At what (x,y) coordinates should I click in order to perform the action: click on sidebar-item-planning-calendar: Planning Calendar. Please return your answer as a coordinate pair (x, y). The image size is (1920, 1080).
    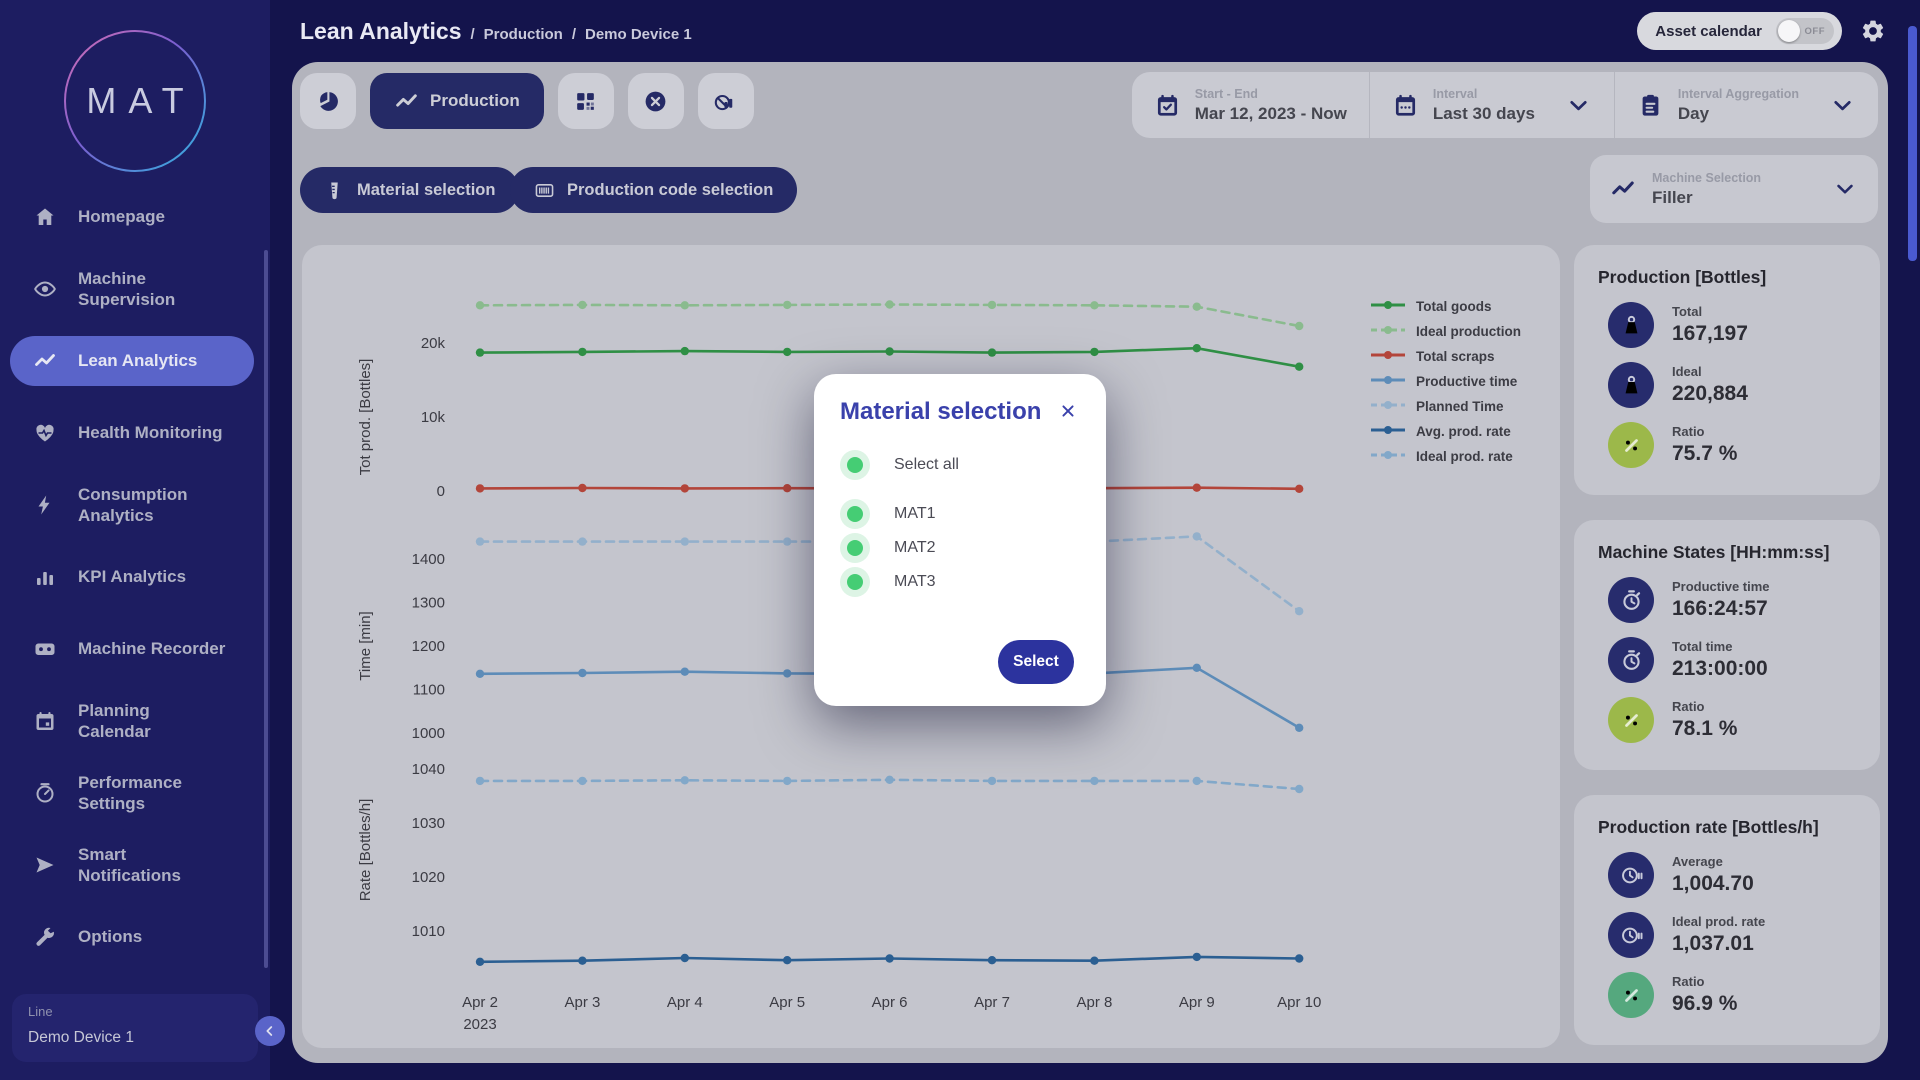
    Looking at the image, I should click on (132, 721).